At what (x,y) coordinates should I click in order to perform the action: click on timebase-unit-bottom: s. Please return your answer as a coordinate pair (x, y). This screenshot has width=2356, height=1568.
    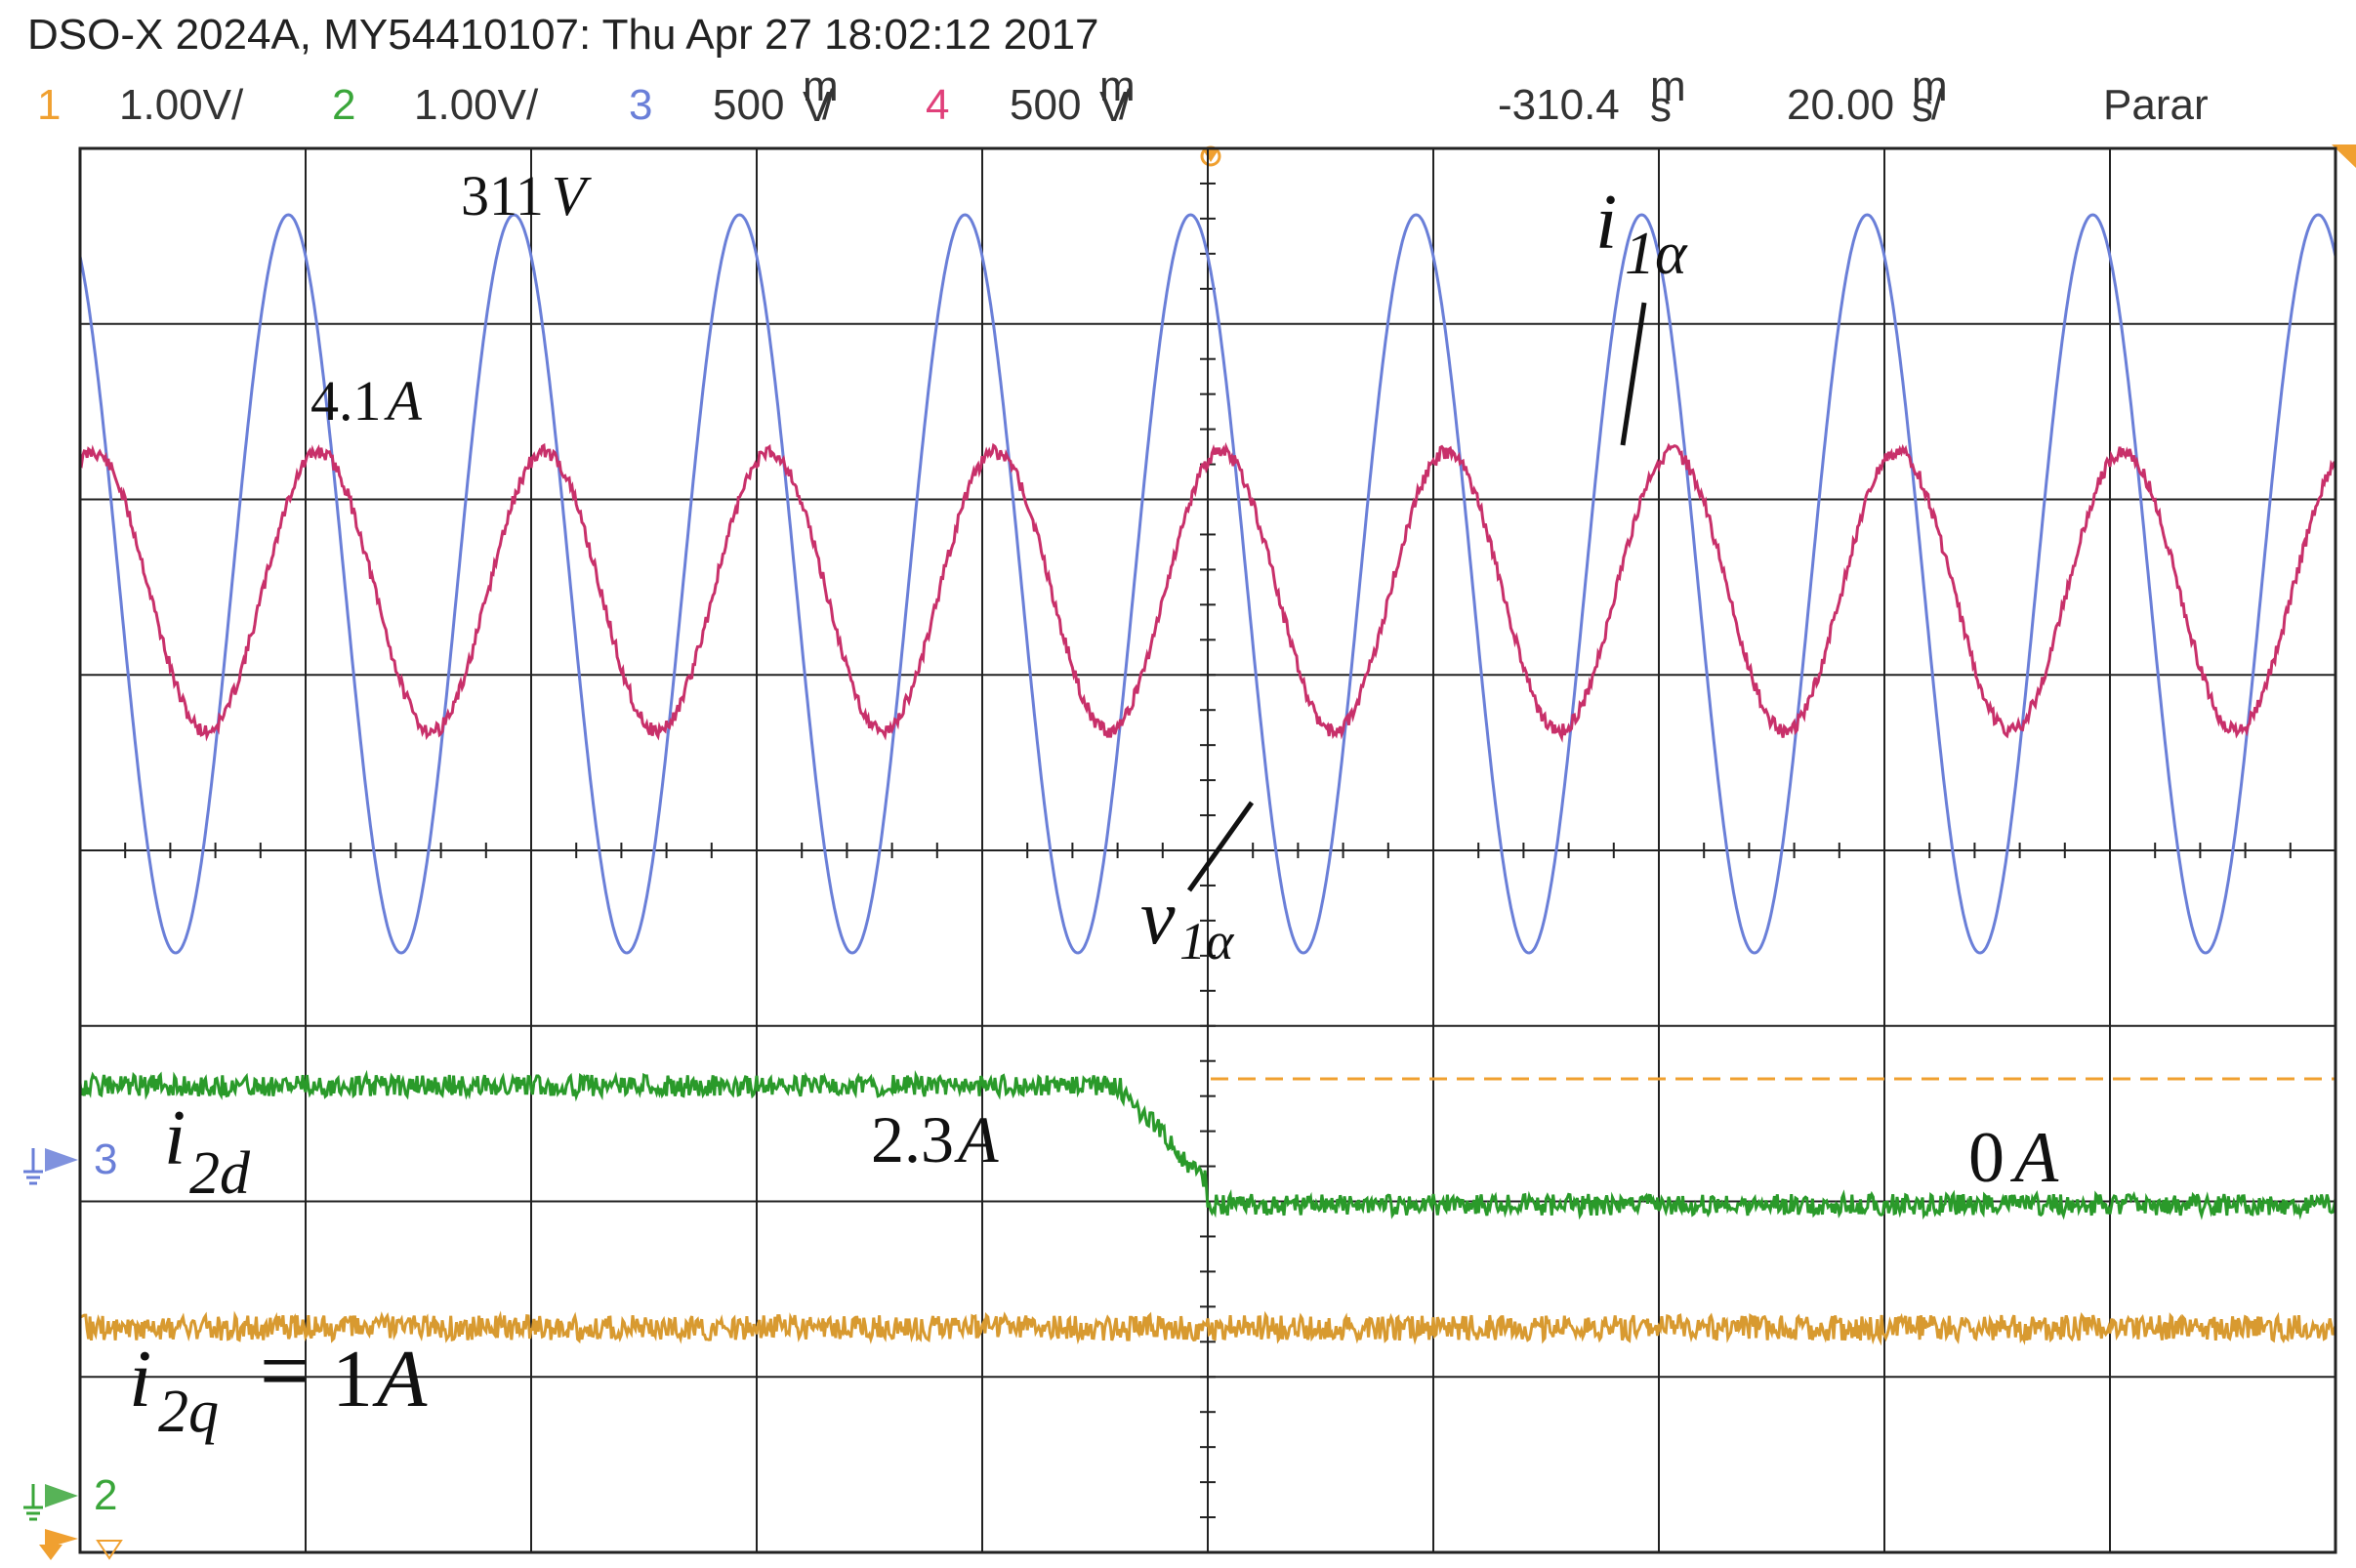
    Looking at the image, I should click on (1922, 107).